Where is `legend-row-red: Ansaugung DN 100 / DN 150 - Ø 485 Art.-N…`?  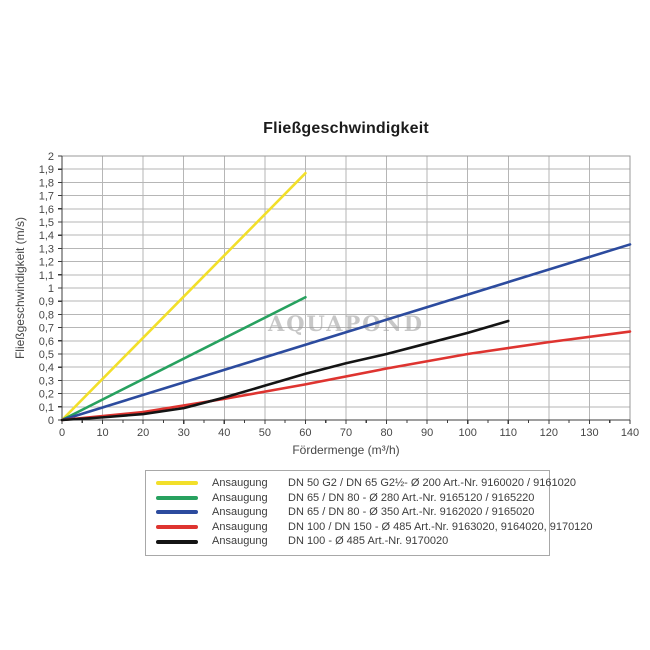 legend-row-red: Ansaugung DN 100 / DN 150 - Ø 485 Art.-N… is located at coordinates (374, 527).